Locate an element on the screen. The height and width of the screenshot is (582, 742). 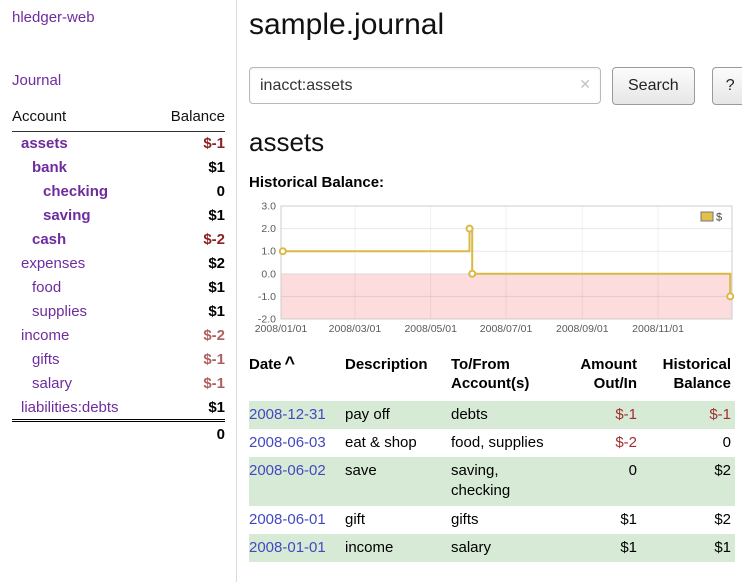
transaction-description: income is located at coordinates (369, 547).